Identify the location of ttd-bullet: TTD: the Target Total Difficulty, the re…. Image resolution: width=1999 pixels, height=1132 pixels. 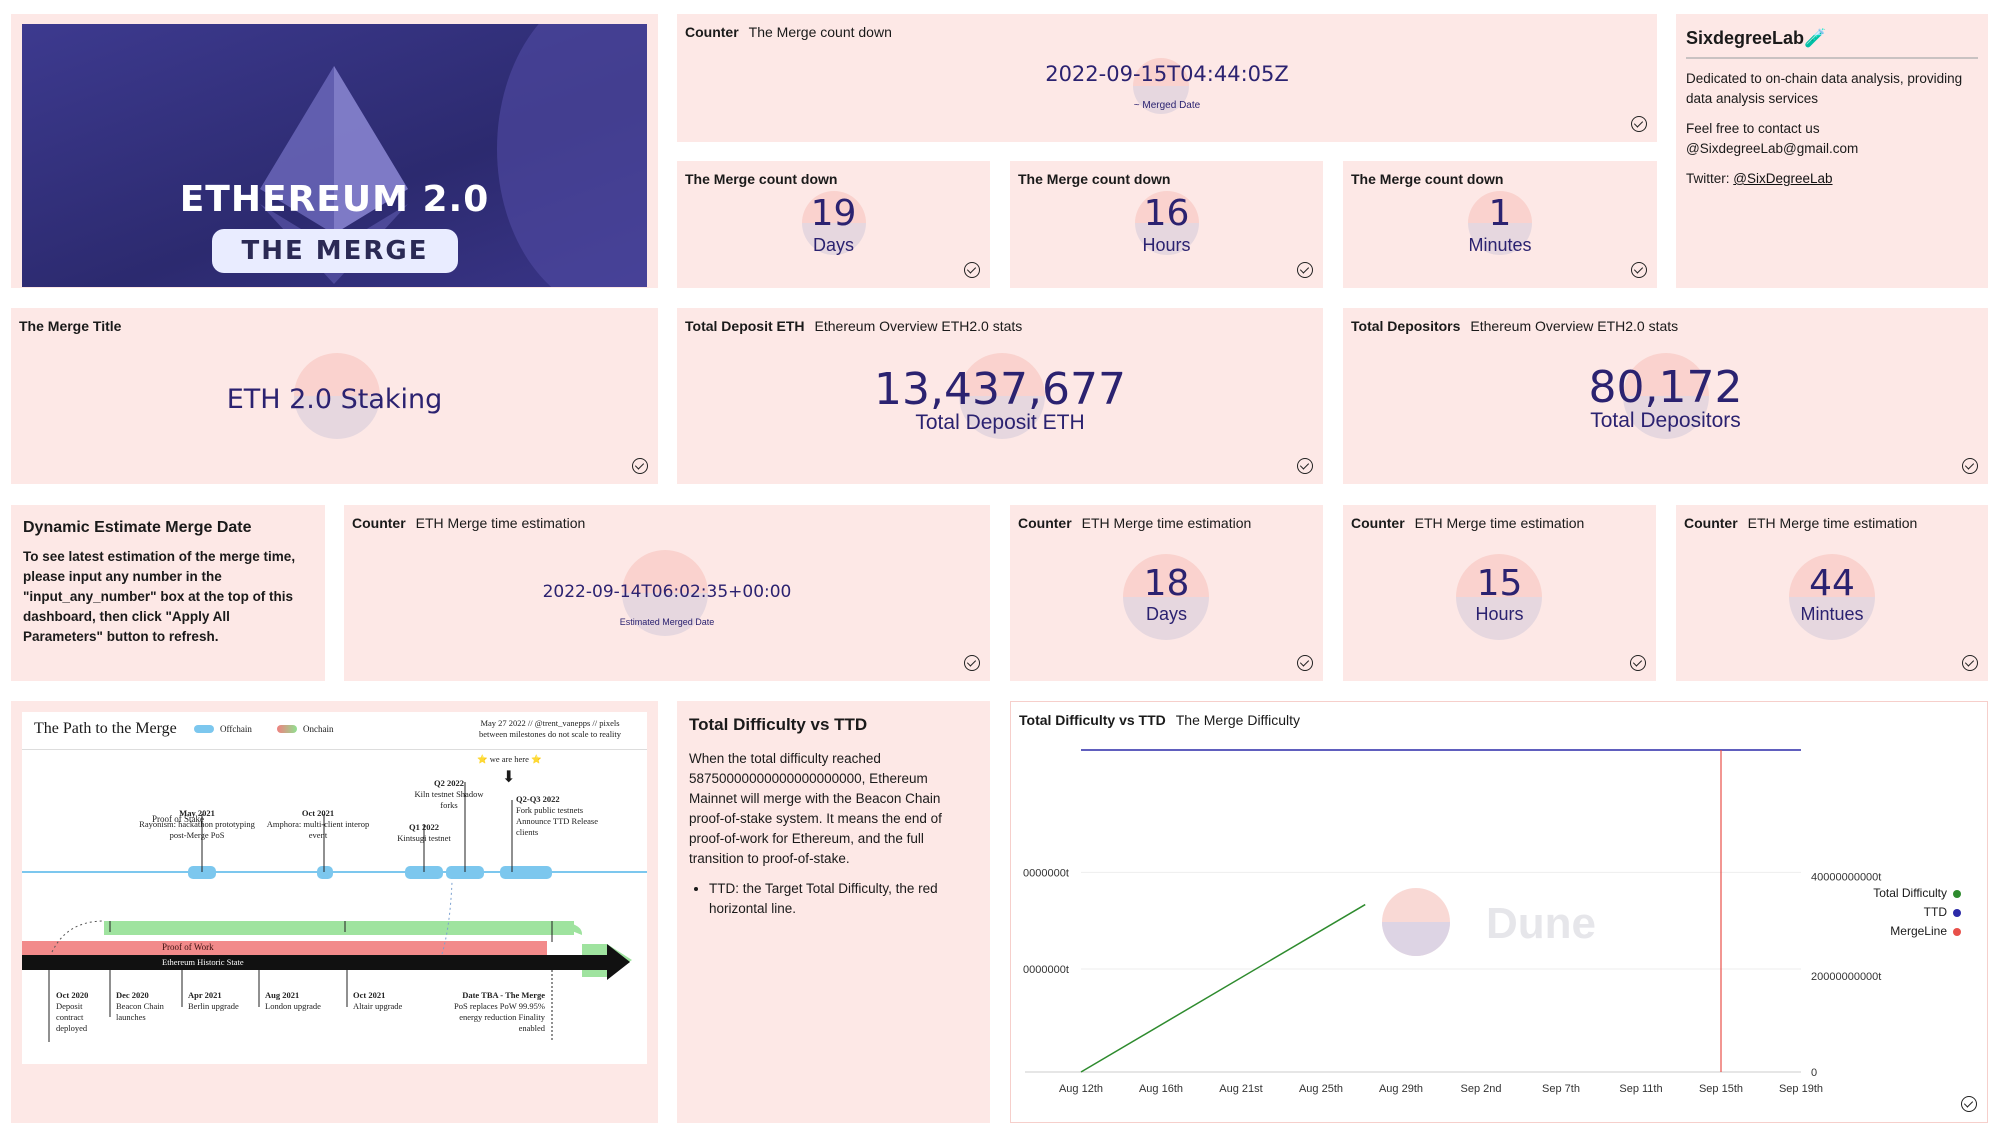
(843, 899).